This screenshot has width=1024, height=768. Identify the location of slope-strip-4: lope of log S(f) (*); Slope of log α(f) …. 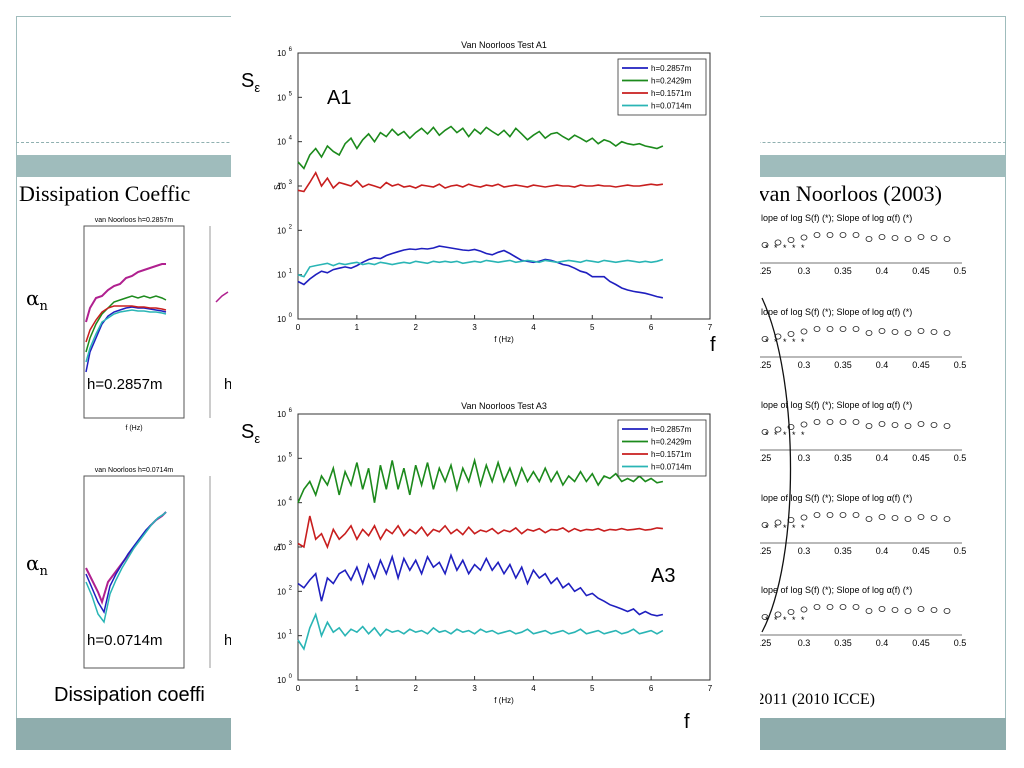
(861, 524).